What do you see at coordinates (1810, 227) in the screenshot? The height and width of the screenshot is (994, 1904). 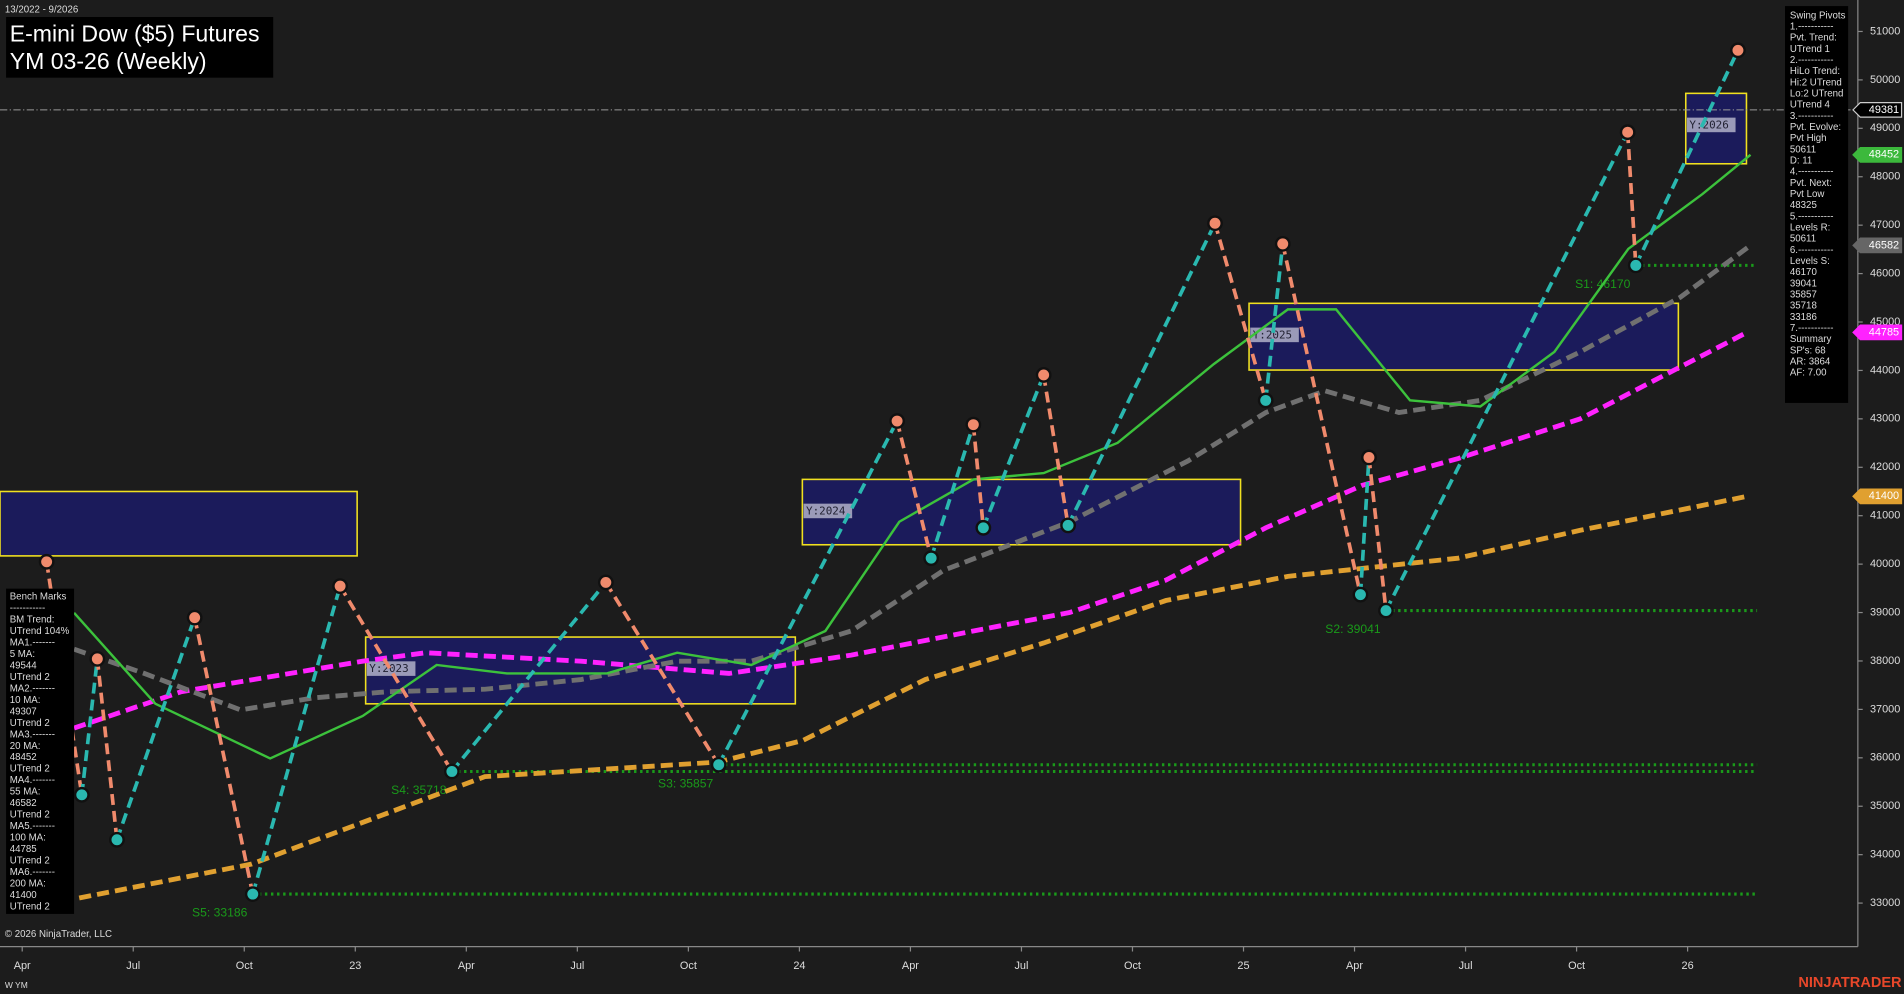 I see `swing-panel-line: Levels R:` at bounding box center [1810, 227].